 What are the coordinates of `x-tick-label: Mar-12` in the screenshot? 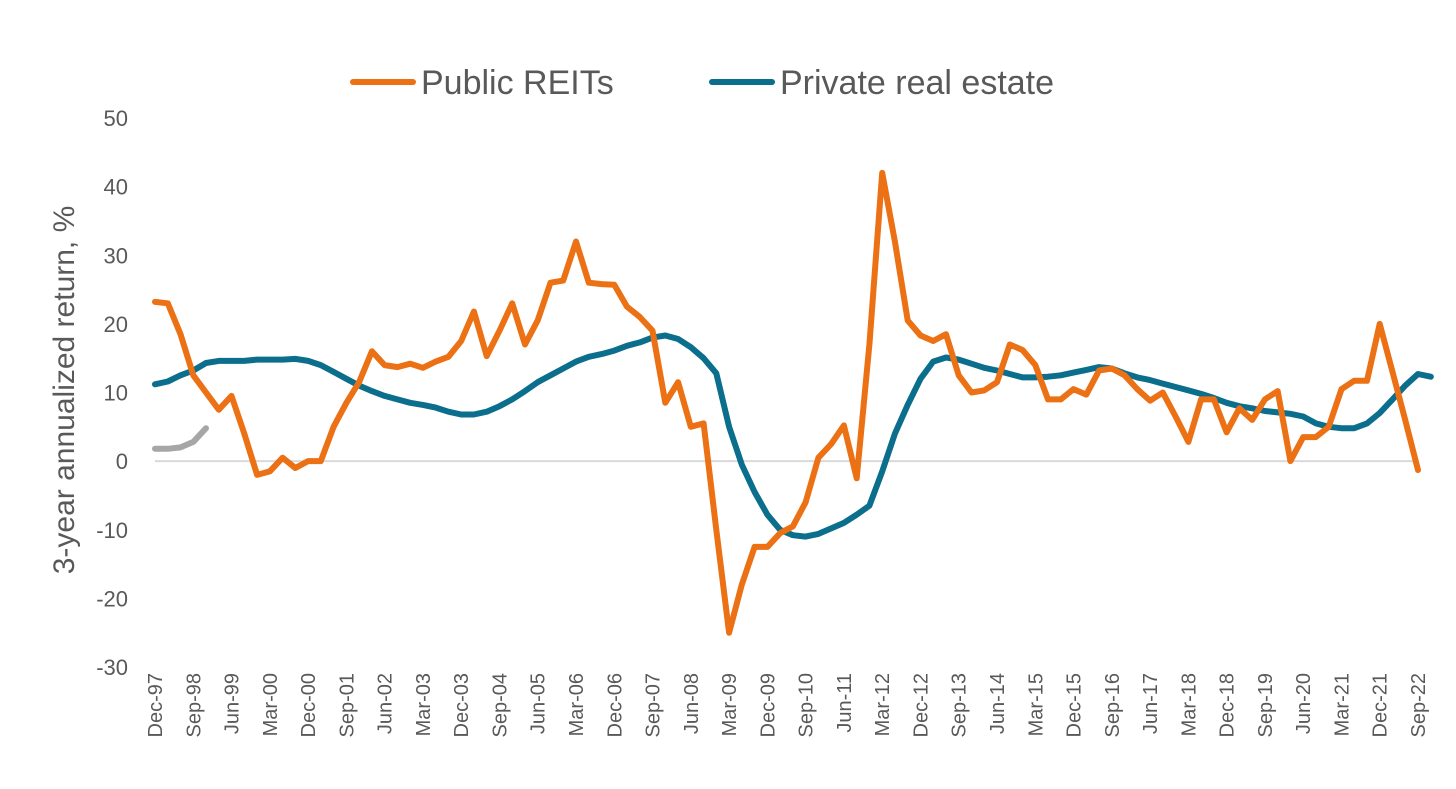 It's located at (883, 704).